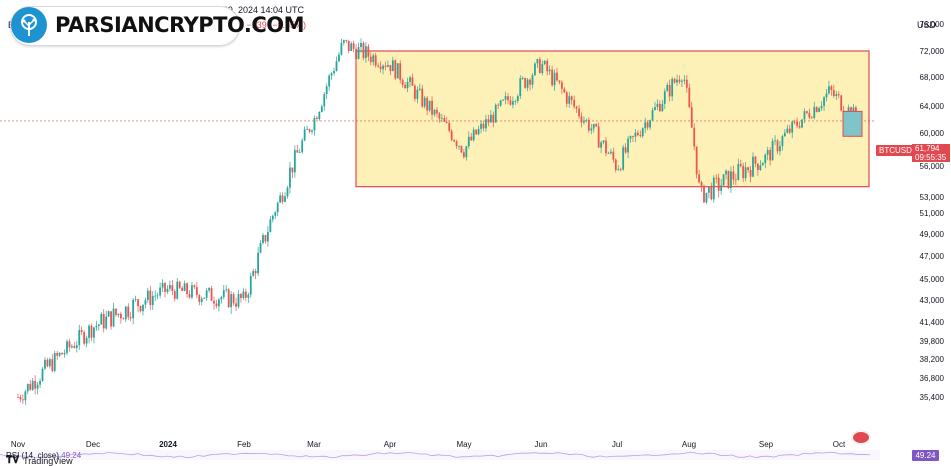  Describe the element at coordinates (39, 460) in the screenshot. I see `footer: 𝐓𝐕 TradingView` at that location.